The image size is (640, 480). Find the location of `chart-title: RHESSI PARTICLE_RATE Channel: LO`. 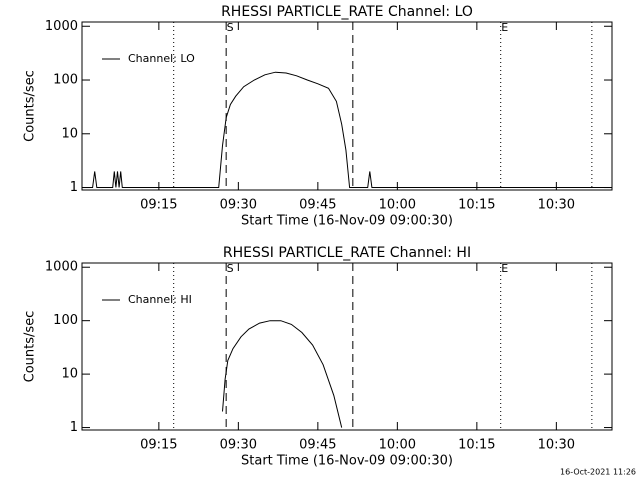

chart-title: RHESSI PARTICLE_RATE Channel: LO is located at coordinates (347, 12).